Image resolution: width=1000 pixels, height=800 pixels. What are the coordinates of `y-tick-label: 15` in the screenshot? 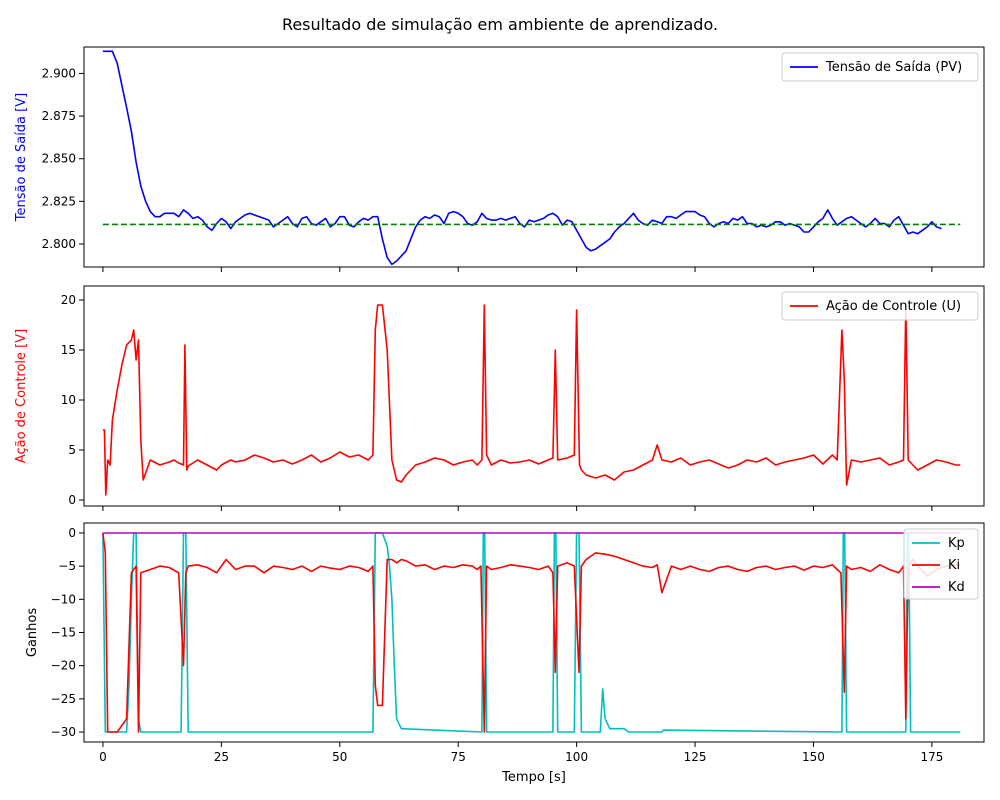 It's located at (68, 350).